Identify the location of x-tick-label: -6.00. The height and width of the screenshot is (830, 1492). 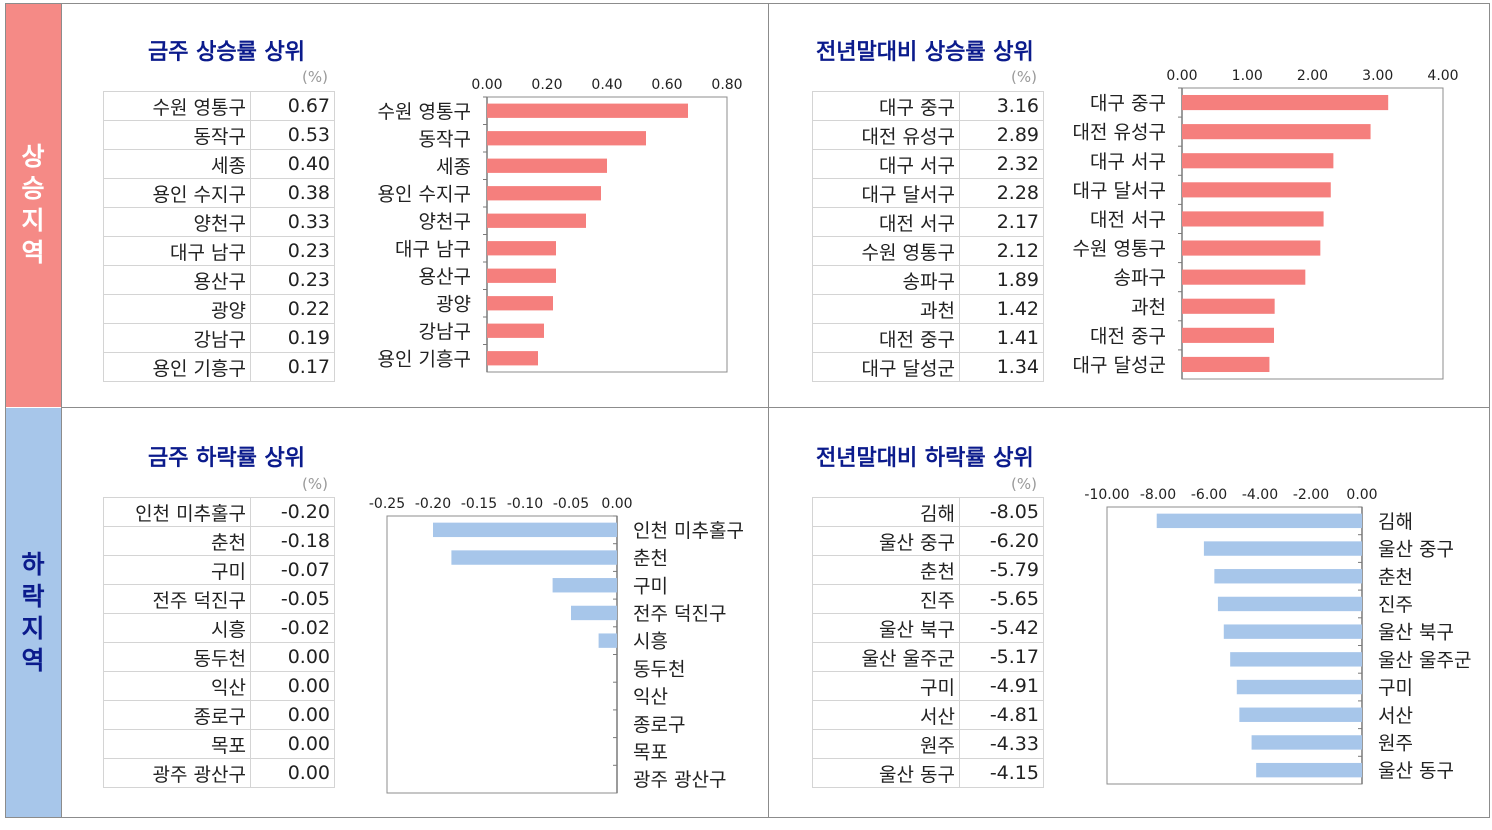
(1209, 495).